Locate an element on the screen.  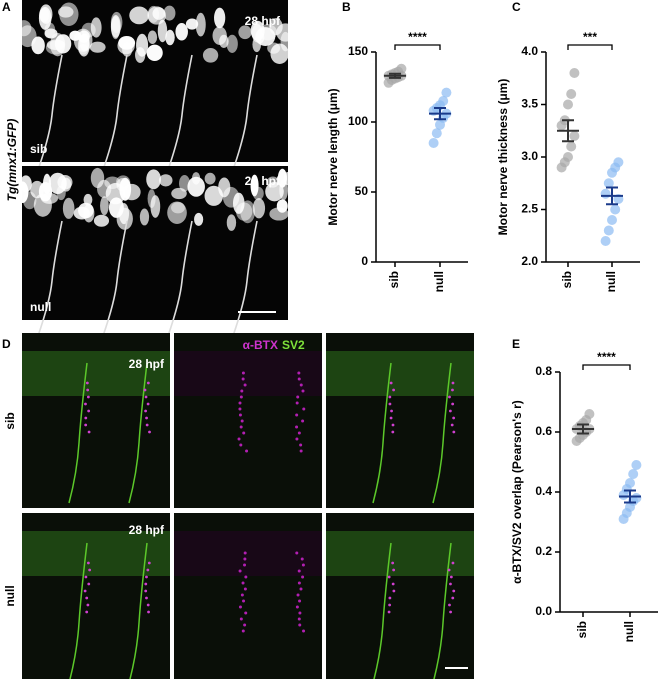
panel-label: B is located at coordinates (346, 7).